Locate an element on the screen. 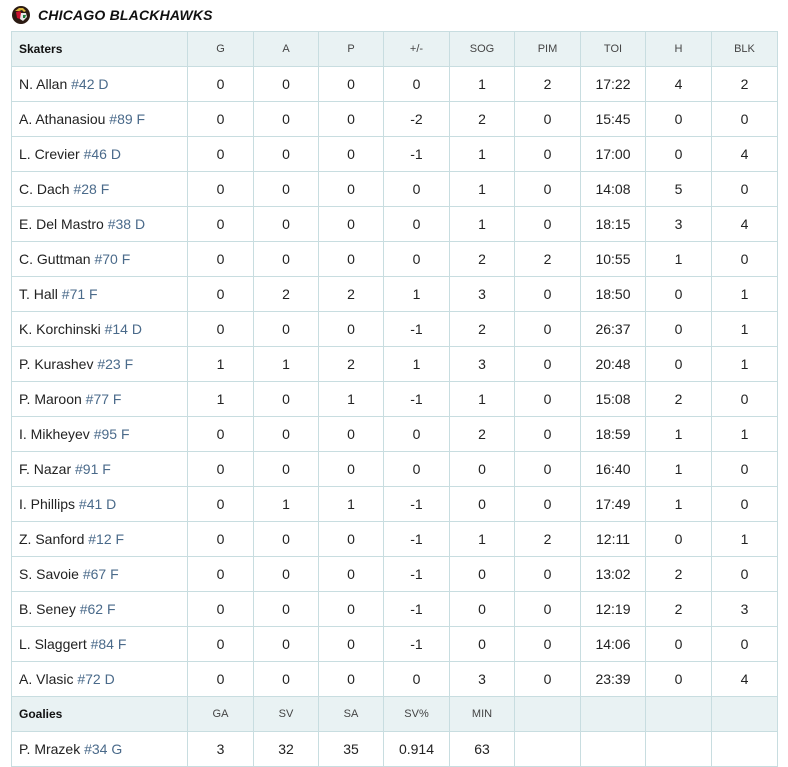 The height and width of the screenshot is (767, 788). player-name-link: Z. Sanford is located at coordinates (52, 539).